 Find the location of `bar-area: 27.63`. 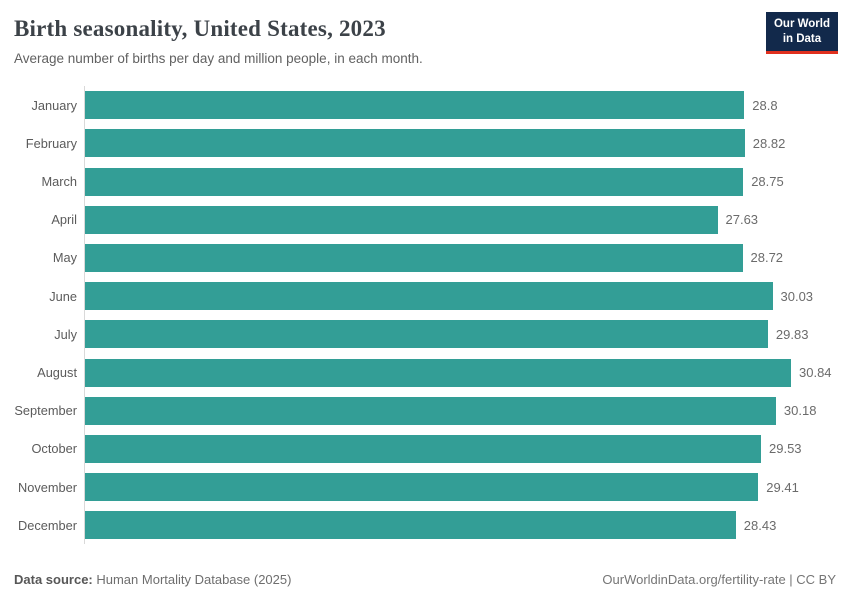

bar-area: 27.63 is located at coordinates (467, 219).